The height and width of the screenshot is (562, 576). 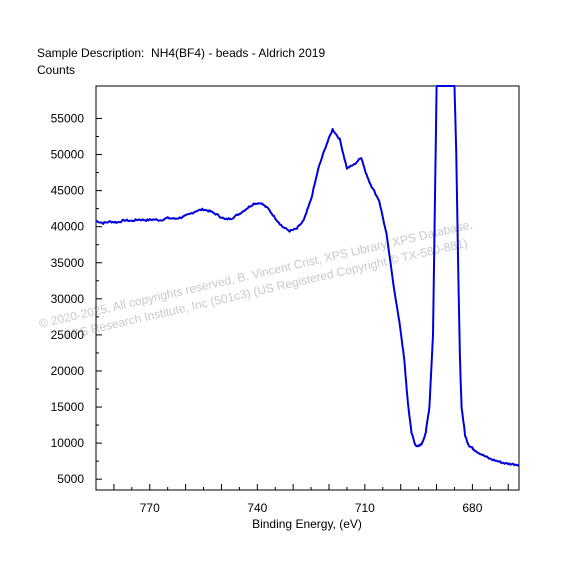 I want to click on x-tick-label: 740, so click(x=257, y=508).